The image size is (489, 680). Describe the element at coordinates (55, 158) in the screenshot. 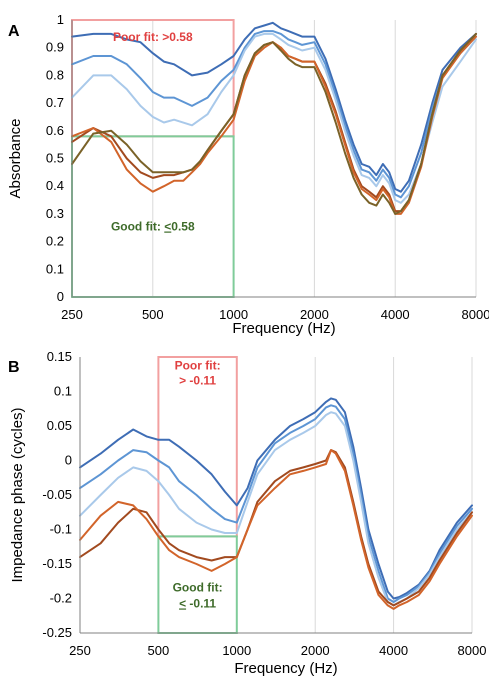

I see `panel-a-y-tick-label: 0.5` at that location.